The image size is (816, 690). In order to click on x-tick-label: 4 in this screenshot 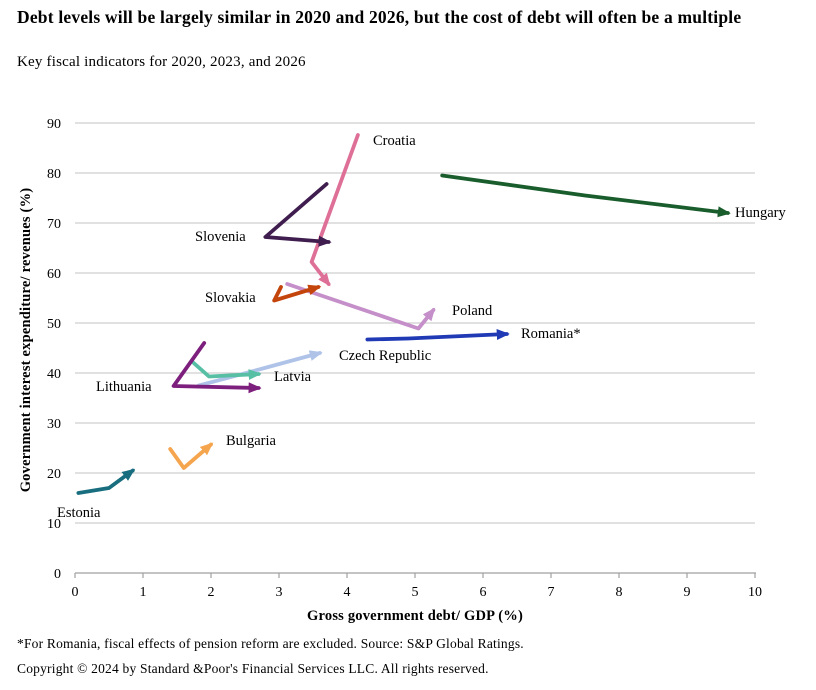, I will do `click(347, 592)`.